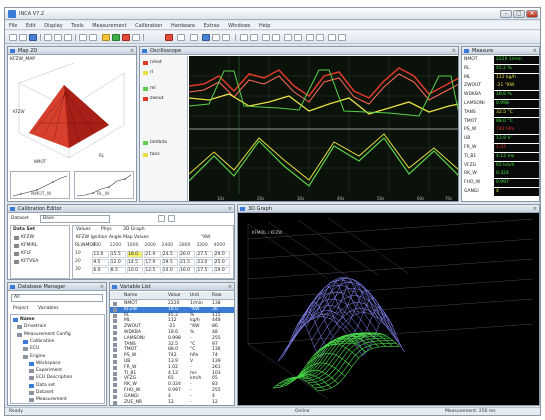 This screenshot has height=420, width=545. What do you see at coordinates (169, 37) in the screenshot?
I see `alarm-icon` at bounding box center [169, 37].